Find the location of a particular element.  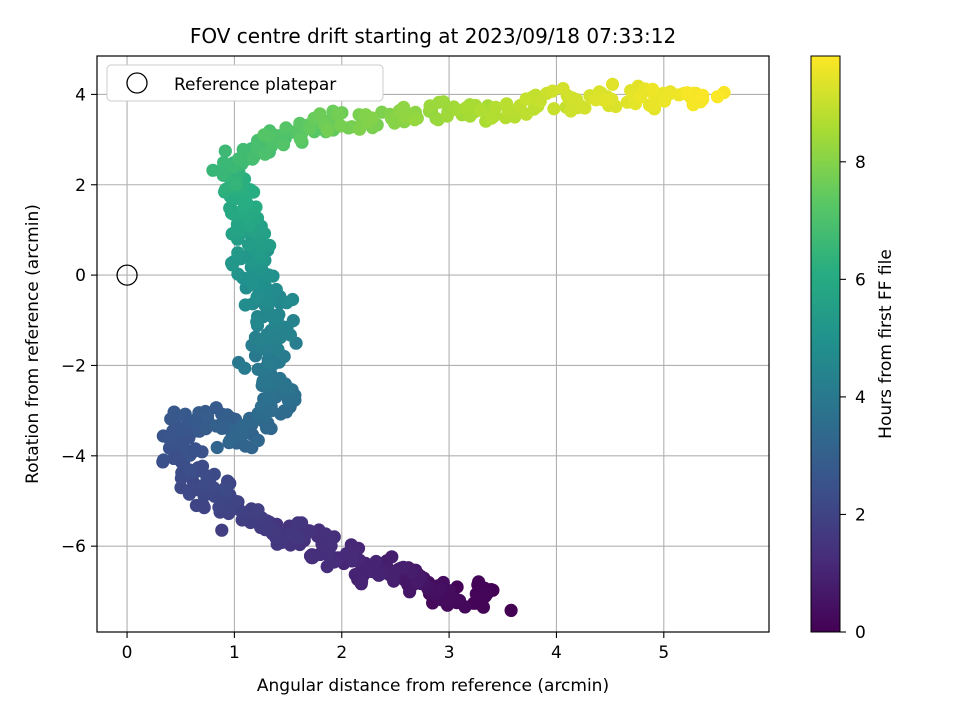

colorbar-gradient is located at coordinates (825, 344).